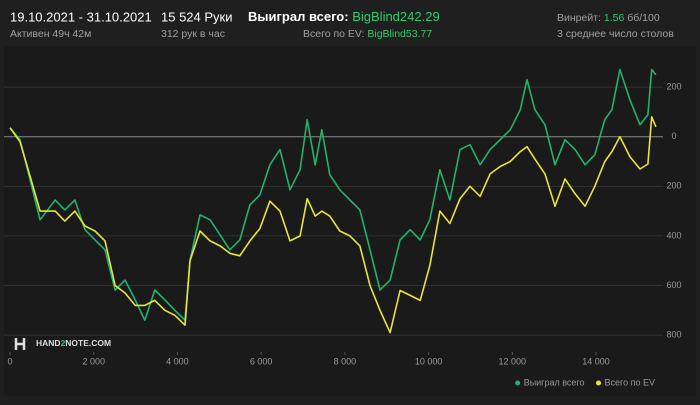 The image size is (700, 405). Describe the element at coordinates (88, 343) in the screenshot. I see `logo-part: NOTE.COM` at that location.